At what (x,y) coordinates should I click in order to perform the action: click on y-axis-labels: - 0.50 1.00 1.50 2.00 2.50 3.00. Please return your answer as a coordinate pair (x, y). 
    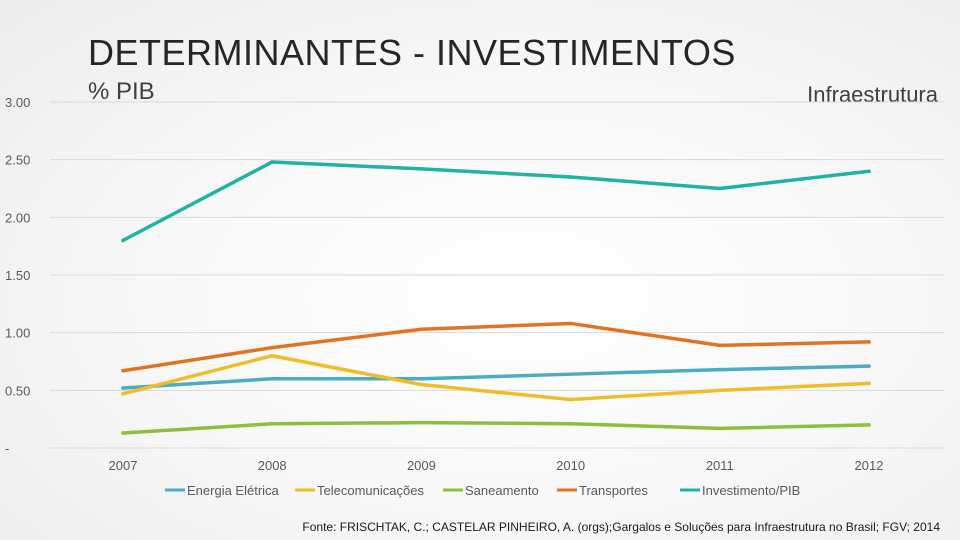
    Looking at the image, I should click on (17, 275).